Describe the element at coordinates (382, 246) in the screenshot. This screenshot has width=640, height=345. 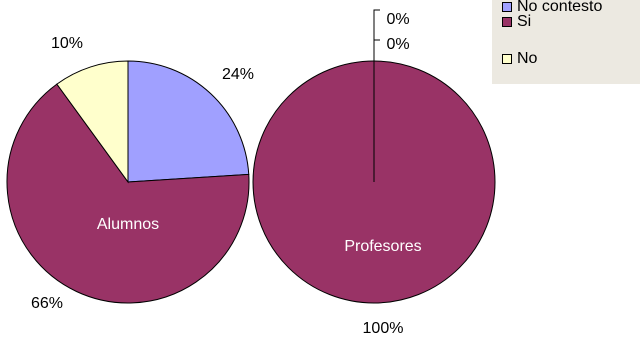
I see `pie-name-profesores: Profesores` at that location.